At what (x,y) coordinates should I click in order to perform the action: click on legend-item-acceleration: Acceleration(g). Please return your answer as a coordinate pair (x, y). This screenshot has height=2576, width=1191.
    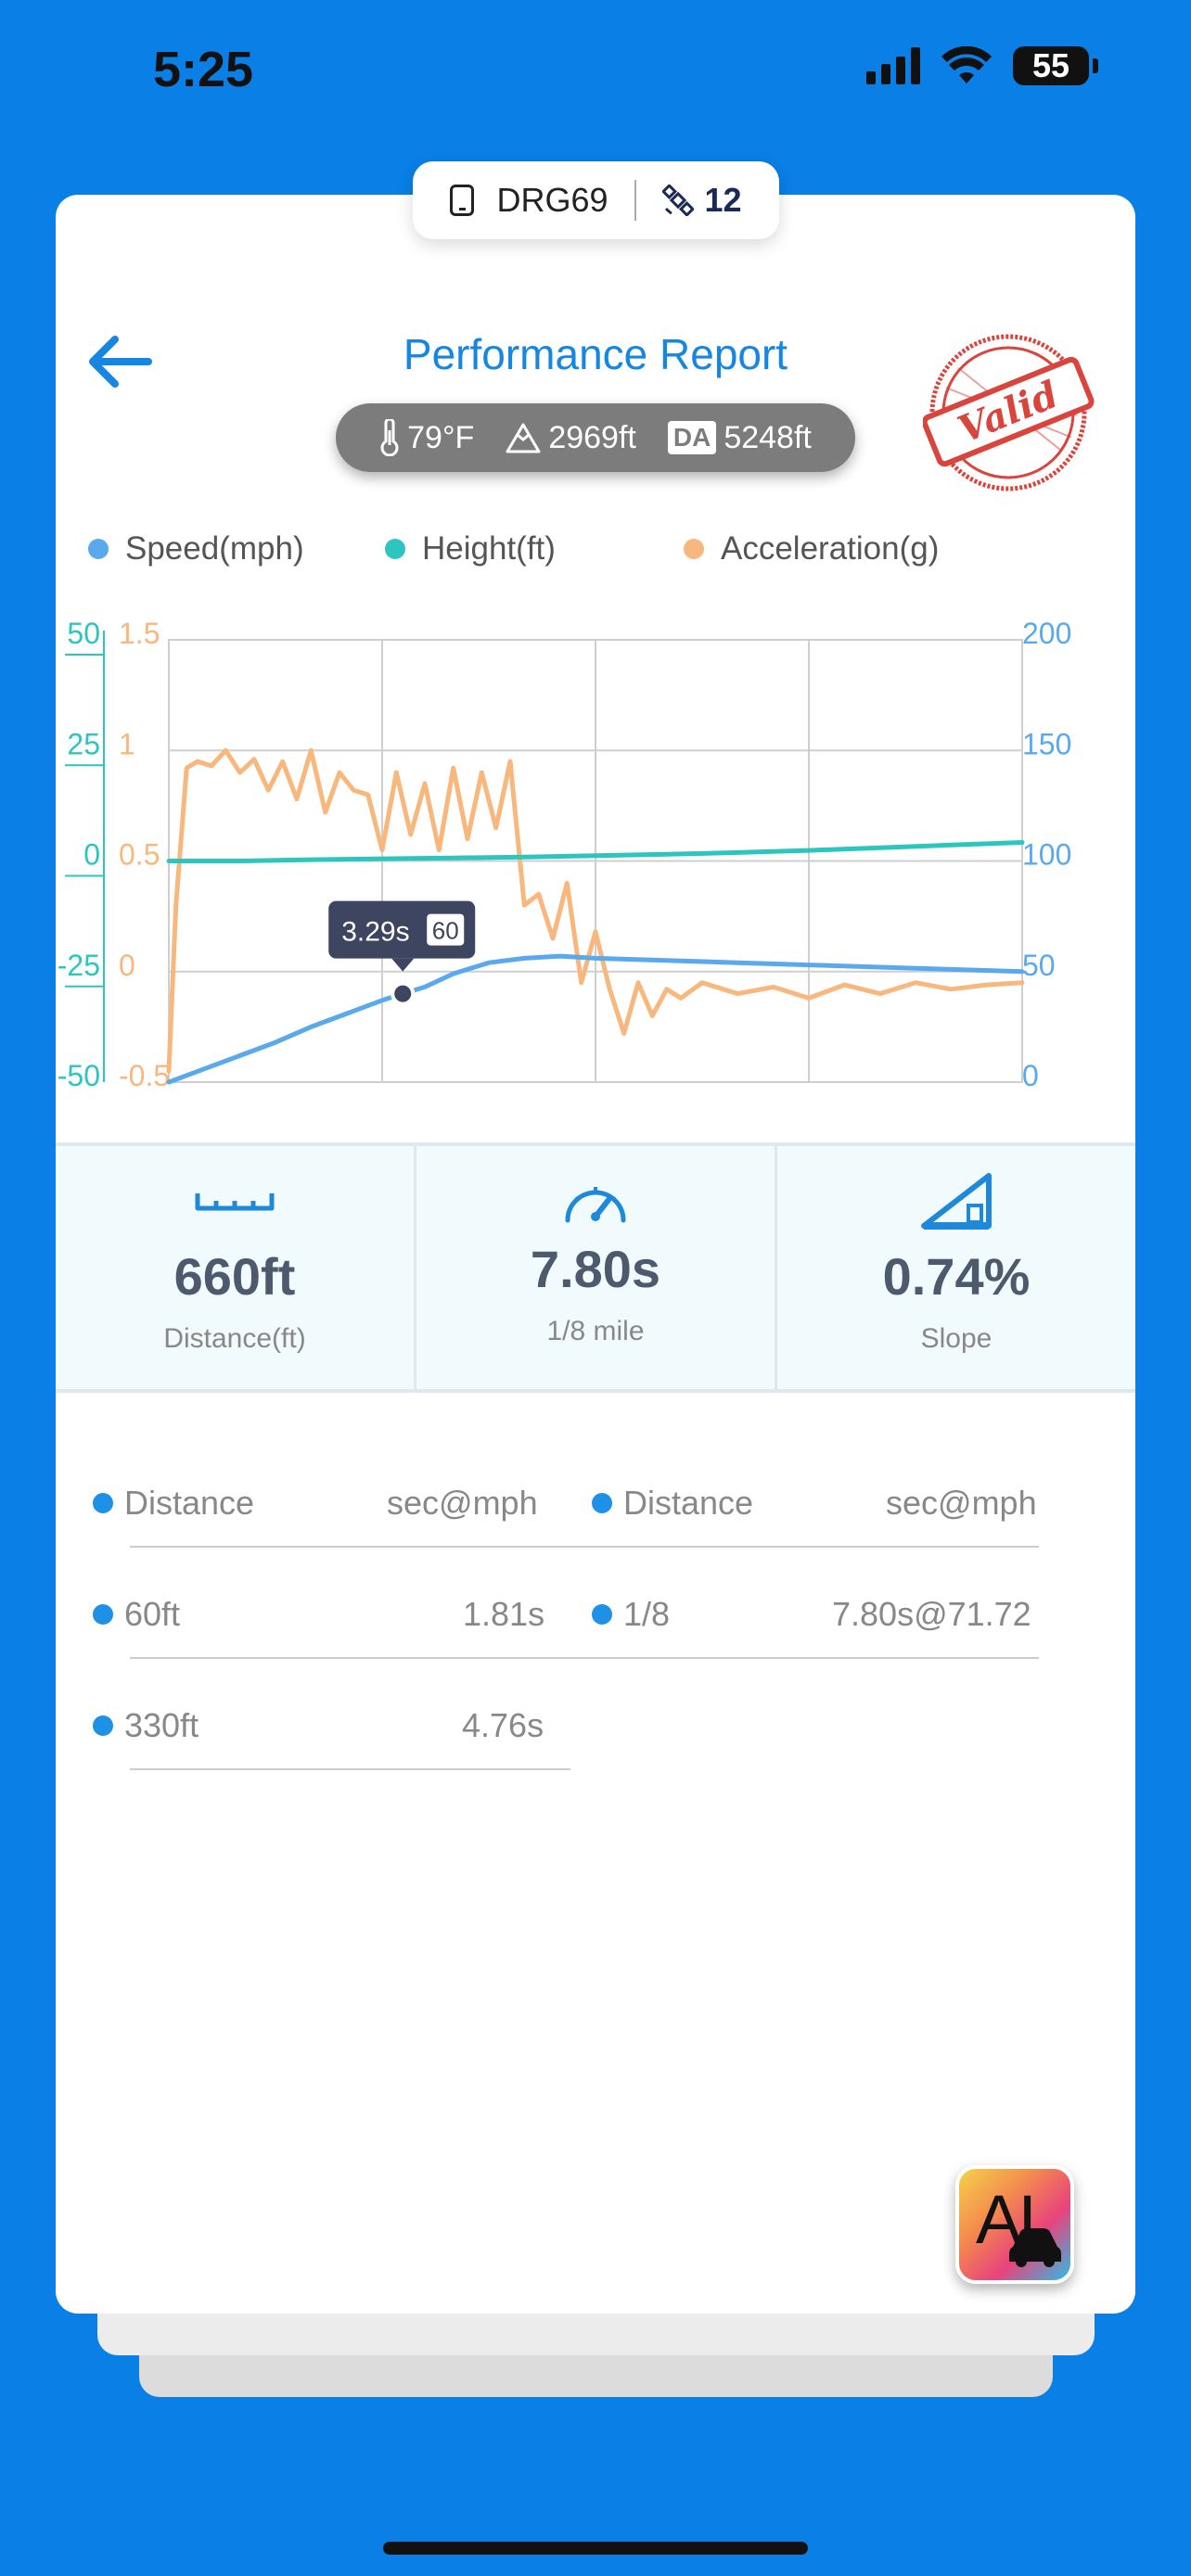
    Looking at the image, I should click on (811, 548).